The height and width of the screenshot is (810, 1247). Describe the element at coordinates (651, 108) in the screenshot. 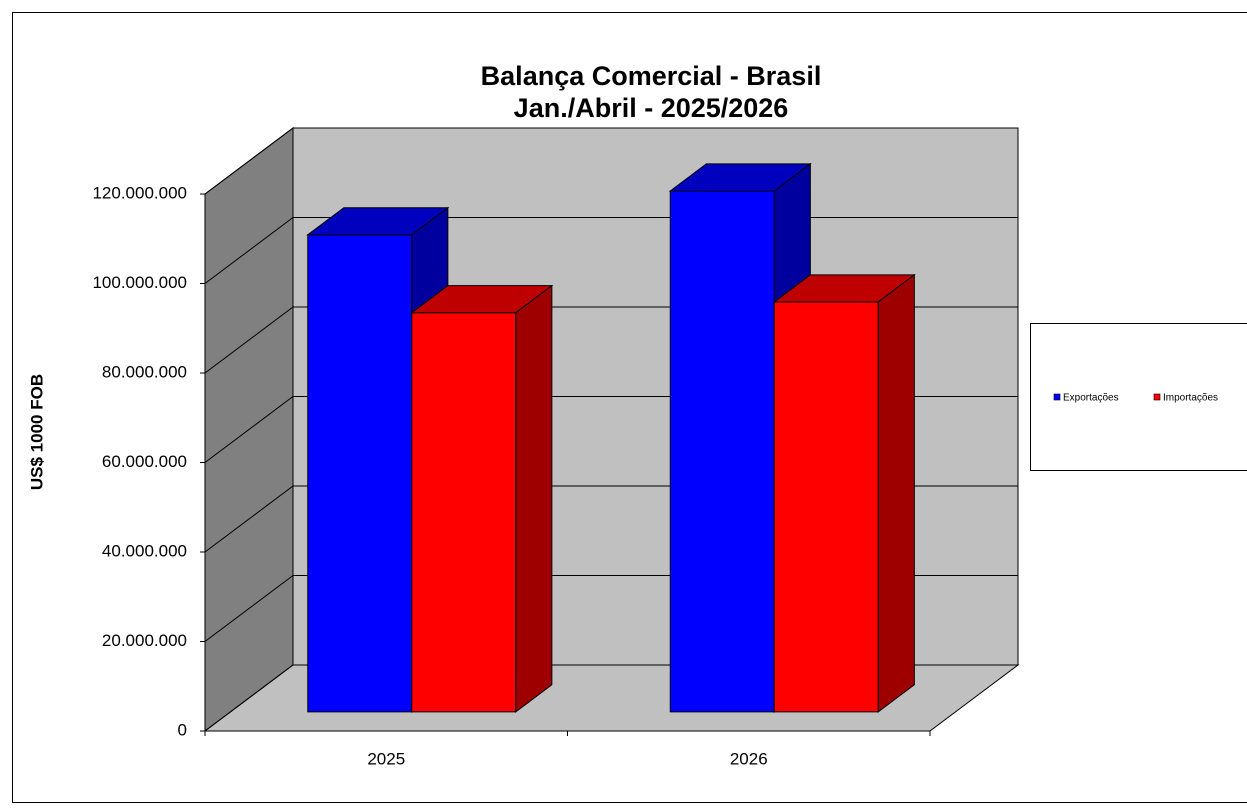

I see `chart-subtitle: Jan./Abril - 2025/2026` at that location.